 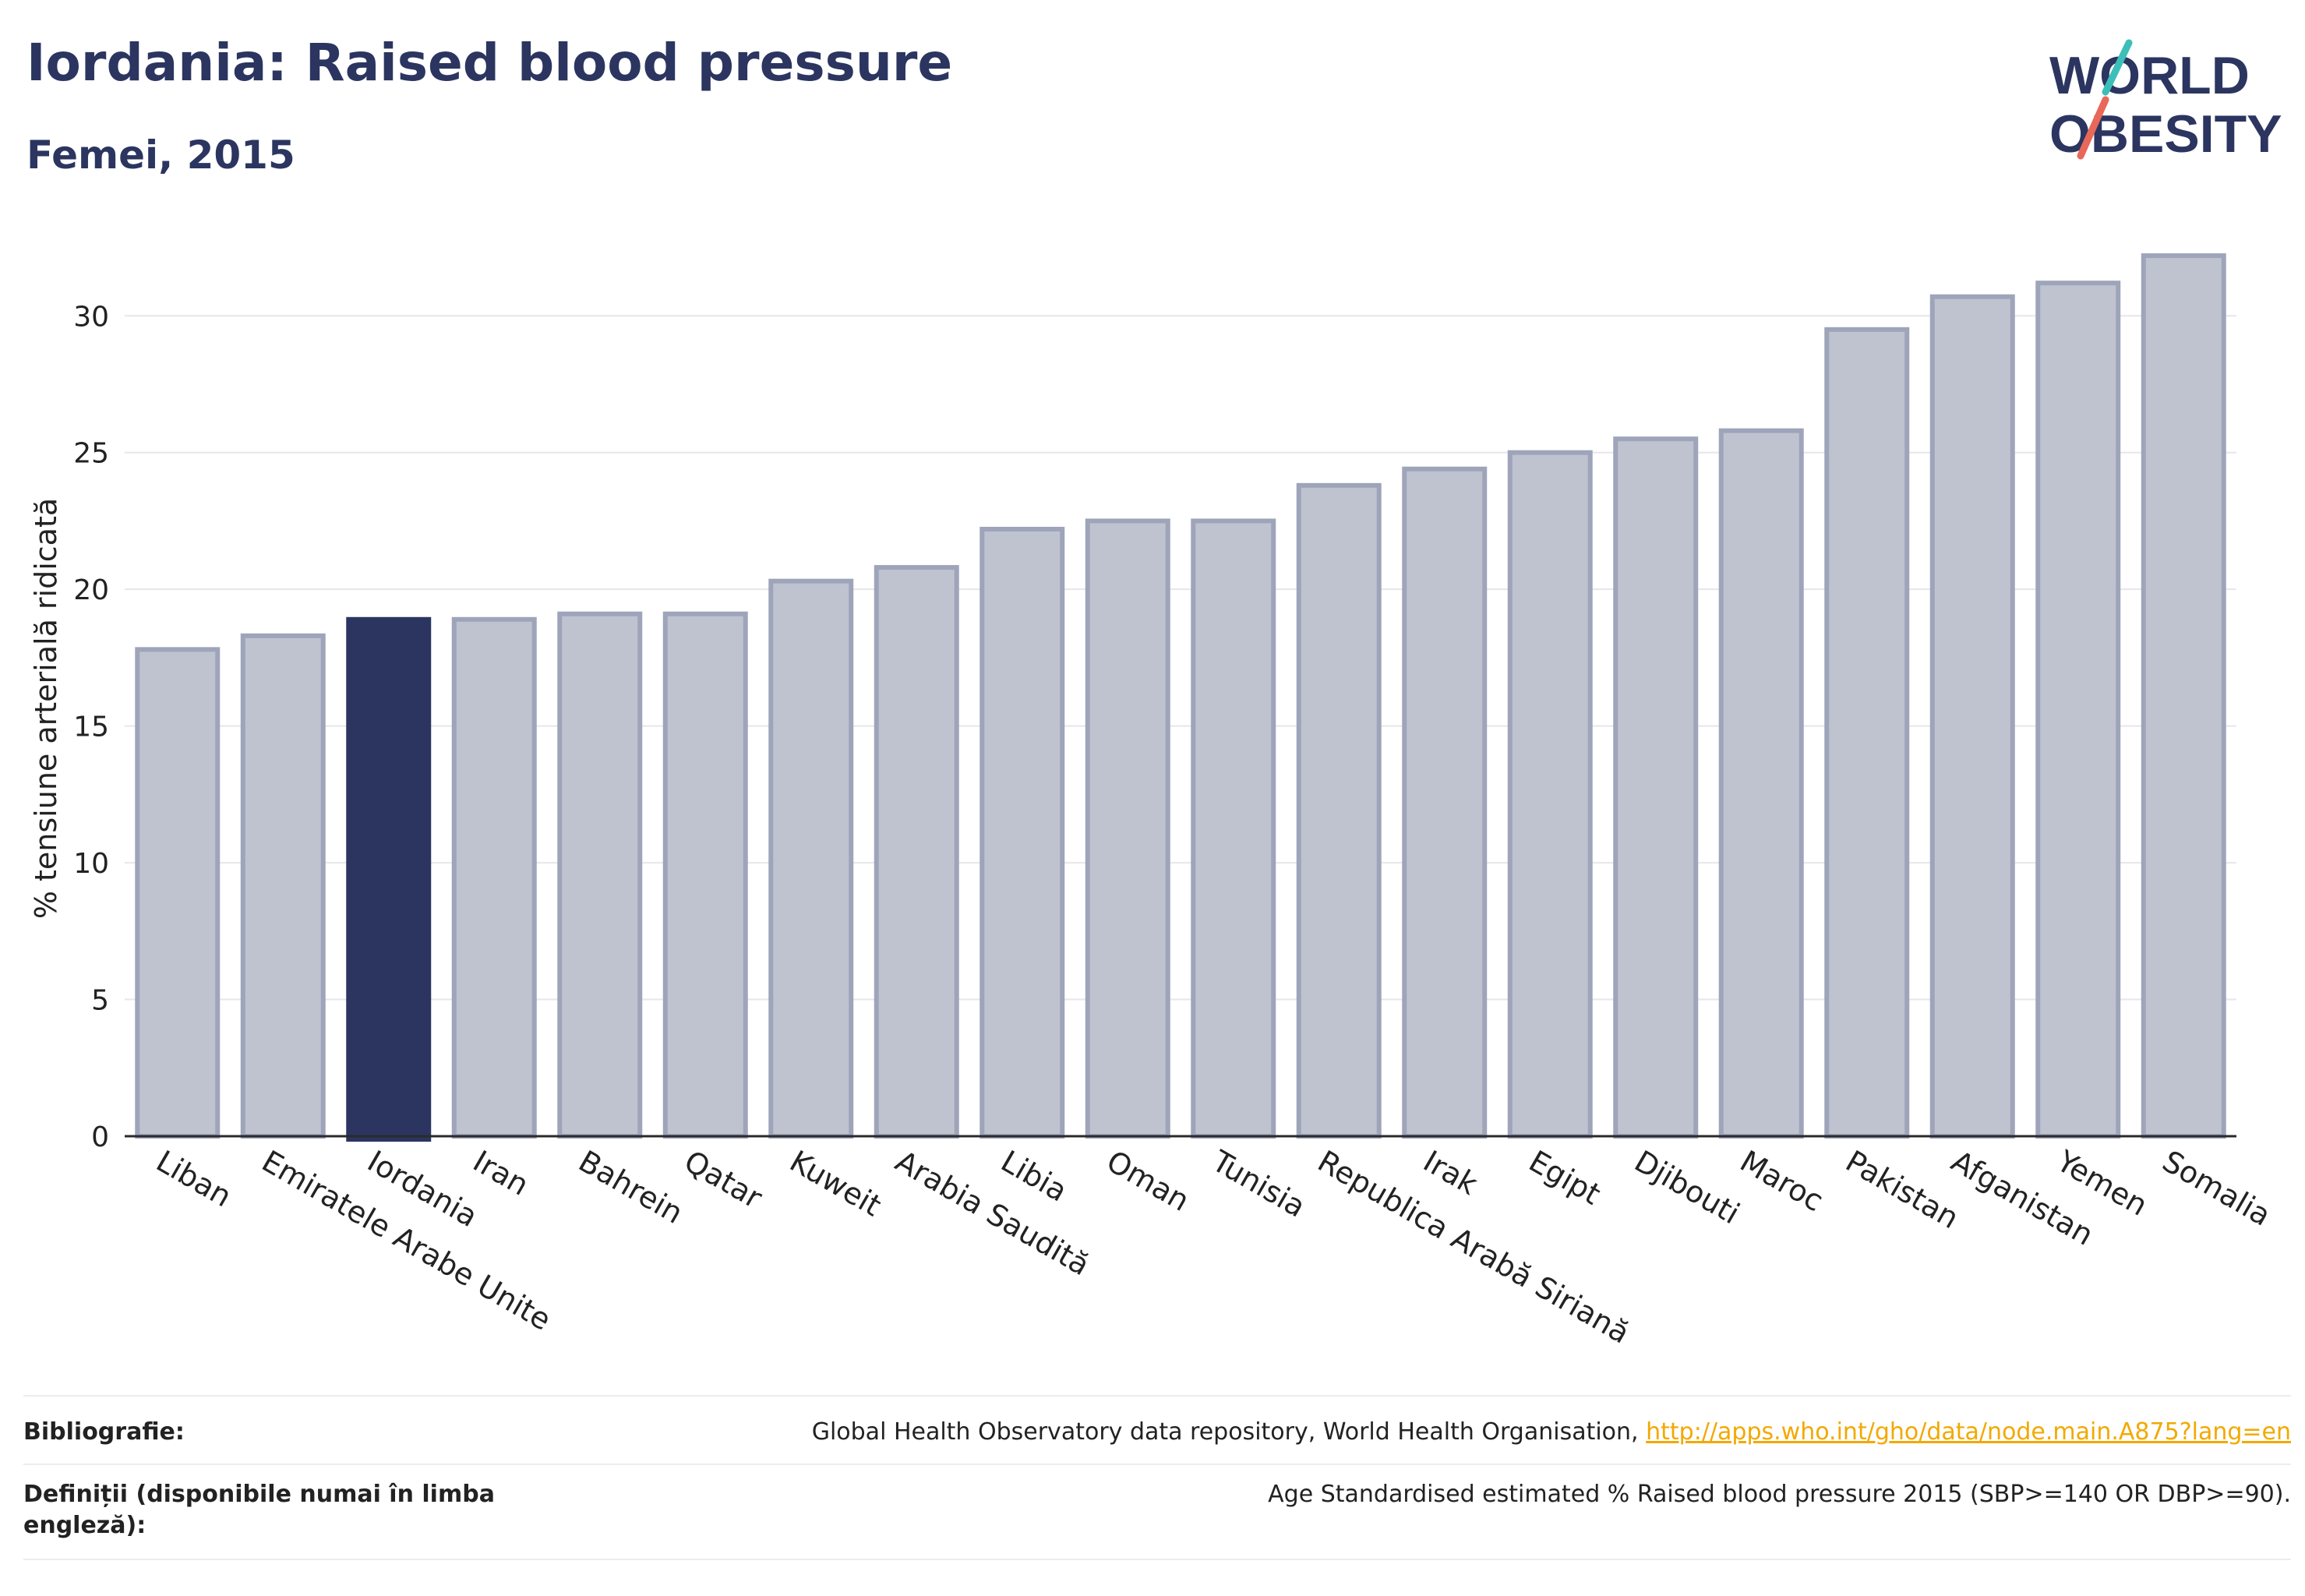 I want to click on x-tick-label: Qatar, so click(x=723, y=1180).